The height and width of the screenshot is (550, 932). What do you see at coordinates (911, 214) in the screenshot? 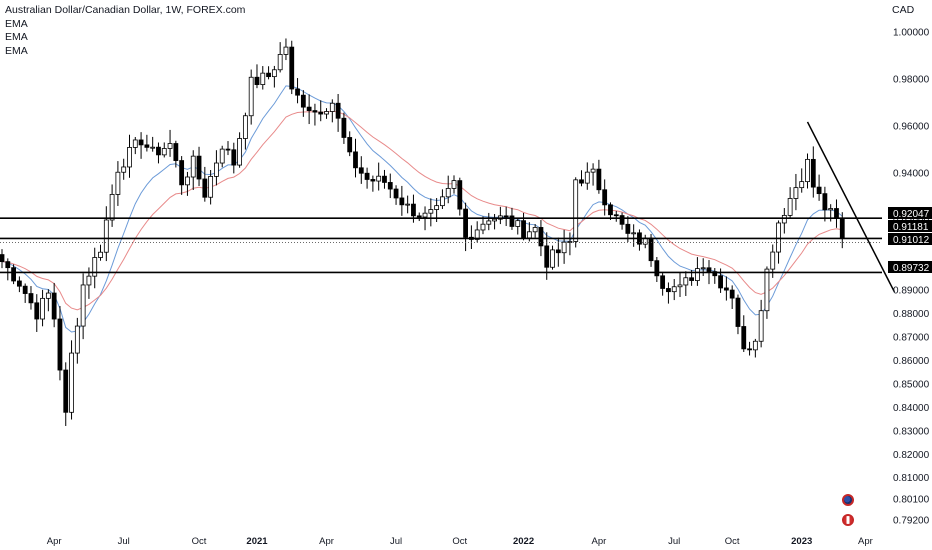
I see `price-label: 0.92047` at bounding box center [911, 214].